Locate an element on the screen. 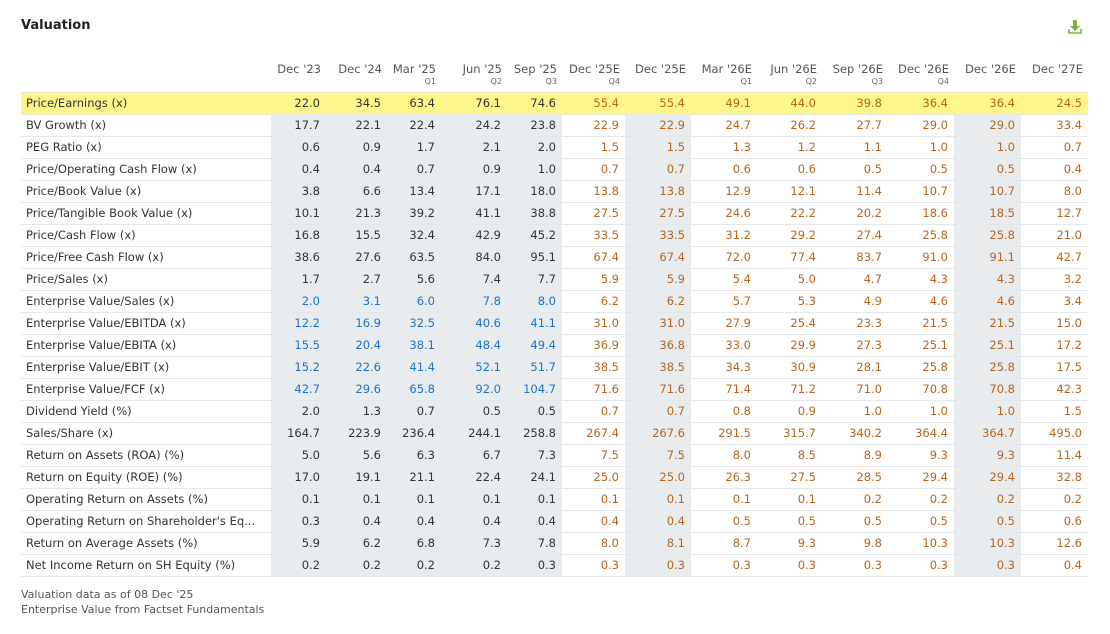  table-cell: 0.3 is located at coordinates (987, 565).